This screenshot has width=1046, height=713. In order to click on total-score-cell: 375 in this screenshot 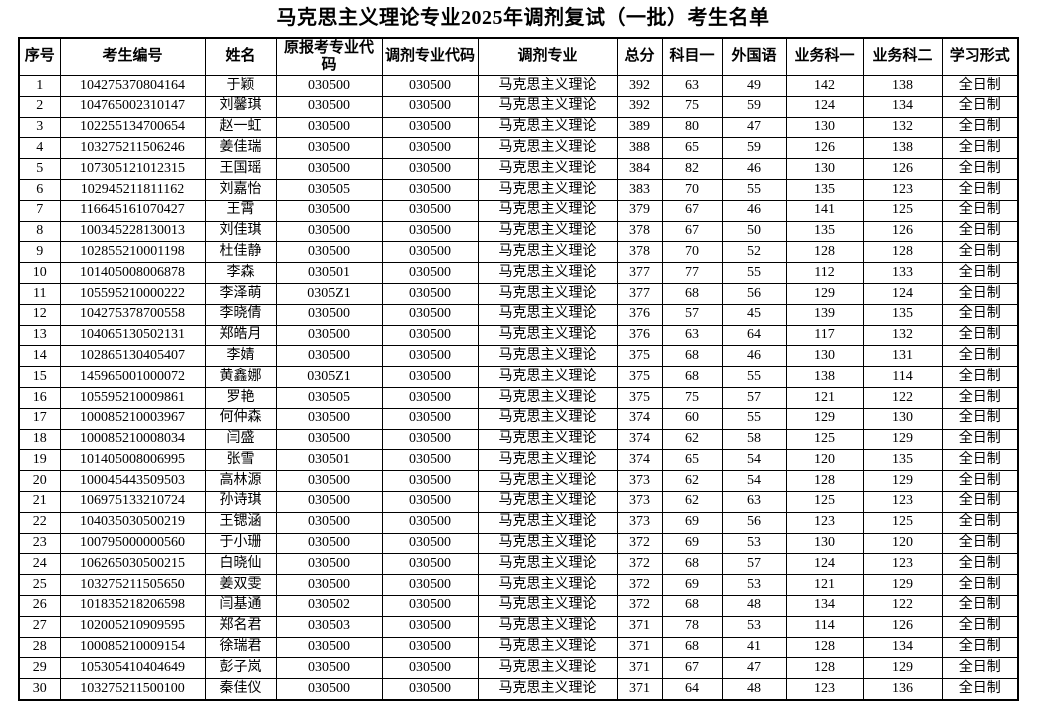, I will do `click(639, 356)`.